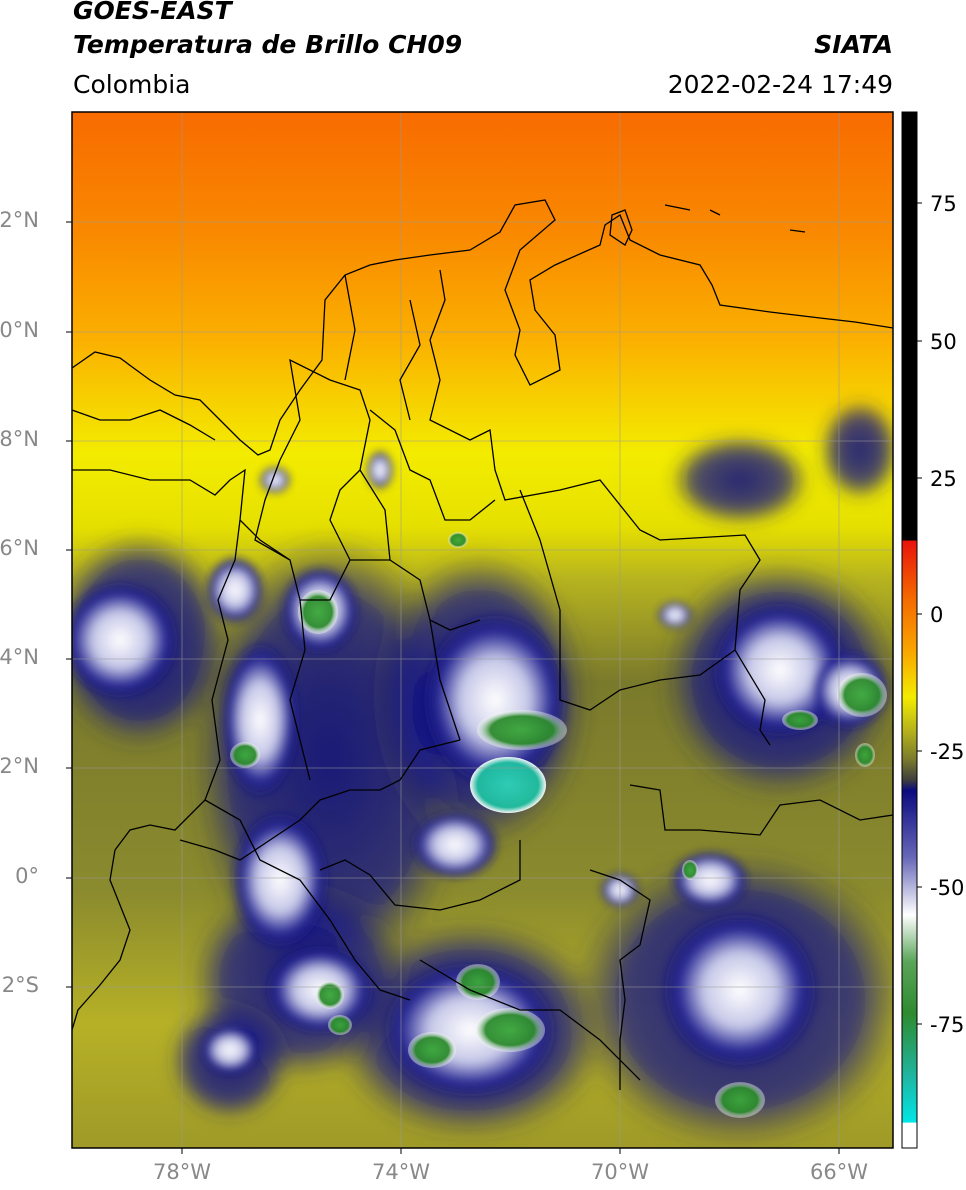 The height and width of the screenshot is (1190, 966). Describe the element at coordinates (780, 84) in the screenshot. I see `timestamp-label: 2022-02-24 17:49` at that location.